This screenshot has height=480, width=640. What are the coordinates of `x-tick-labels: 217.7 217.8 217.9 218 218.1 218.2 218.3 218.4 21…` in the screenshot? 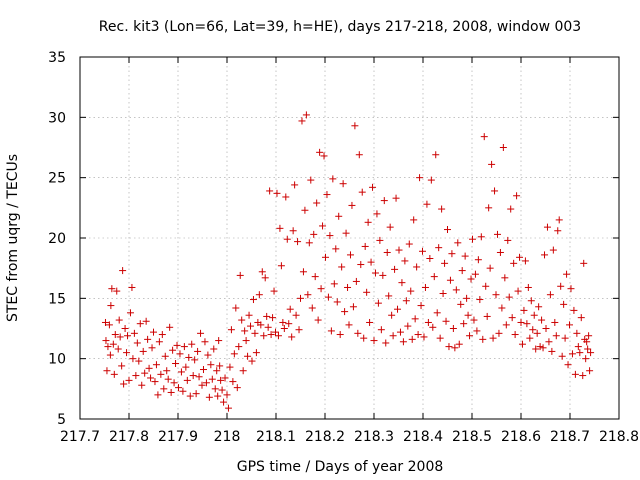 It's located at (349, 437).